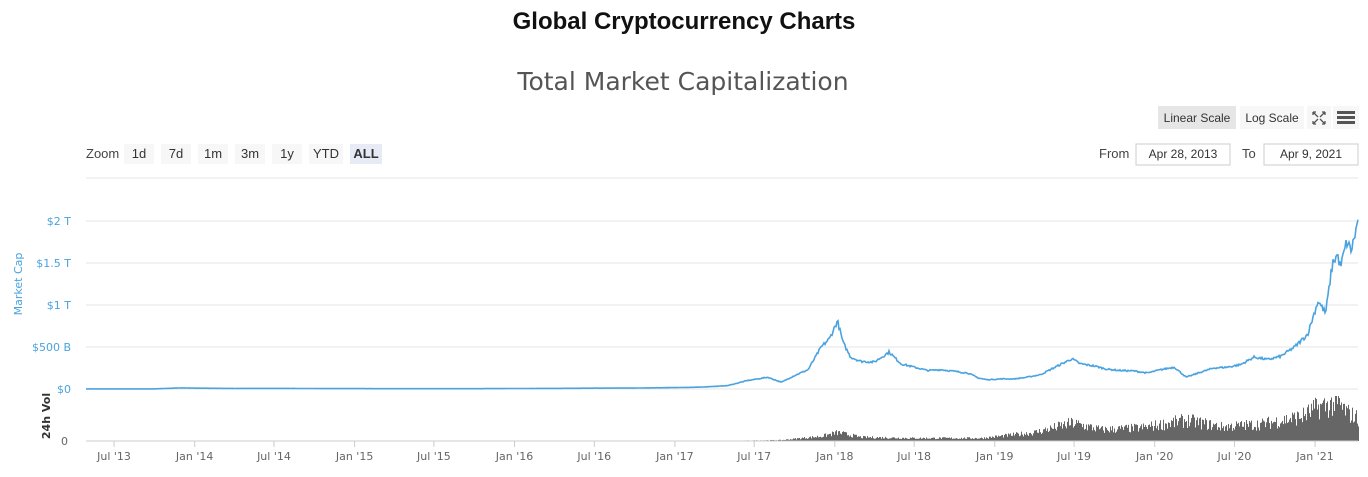 Image resolution: width=1368 pixels, height=477 pixels. What do you see at coordinates (1346, 117) in the screenshot?
I see `hamburger-menu-icon` at bounding box center [1346, 117].